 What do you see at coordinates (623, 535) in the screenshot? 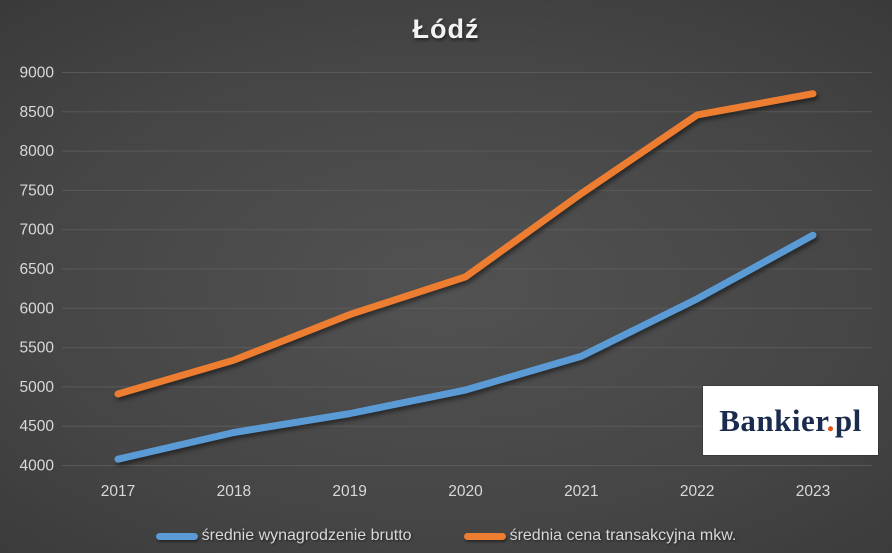
I see `legend-label: średnia cena transakcyjna mkw.` at bounding box center [623, 535].